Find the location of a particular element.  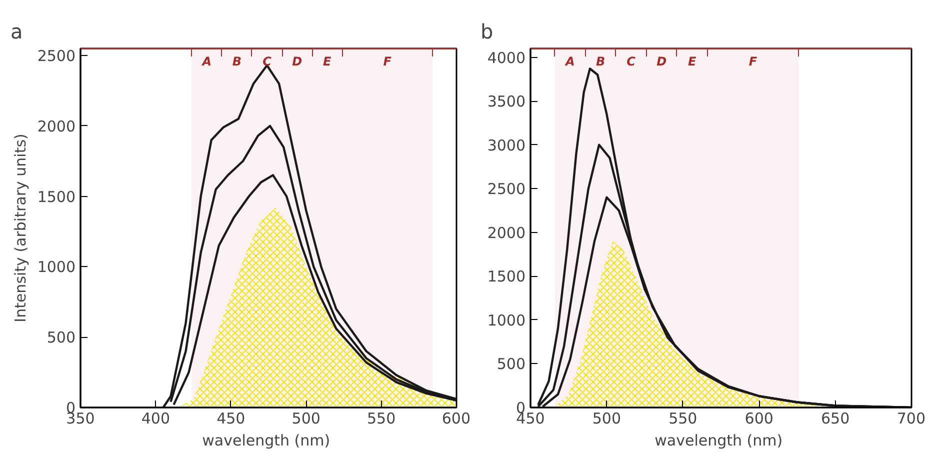

chart-title: a is located at coordinates (16, 32).